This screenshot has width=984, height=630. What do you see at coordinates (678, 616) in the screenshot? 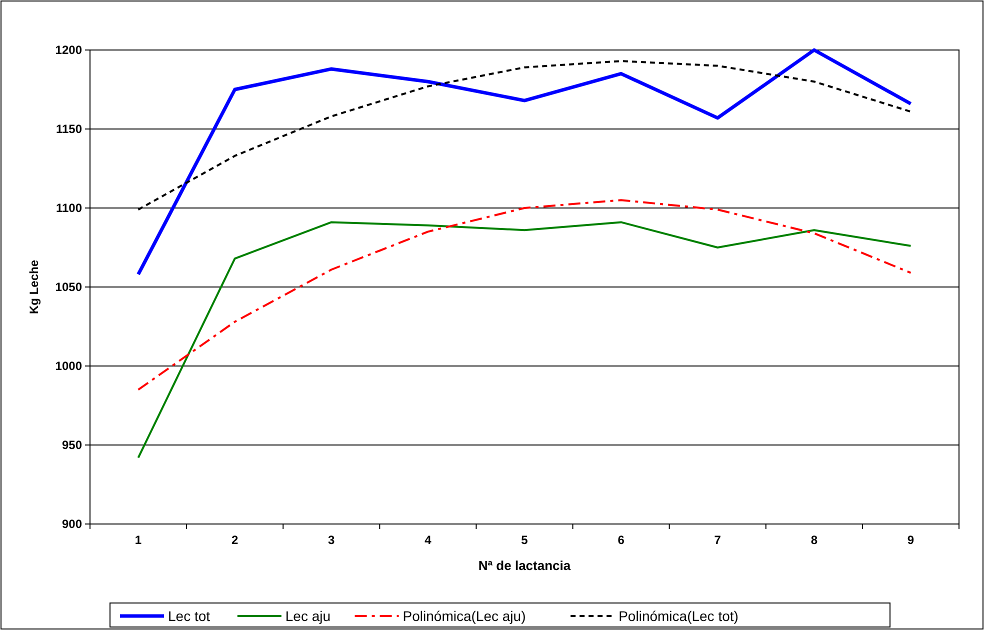
I see `legend-label: Polinómica(Lec tot)` at bounding box center [678, 616].